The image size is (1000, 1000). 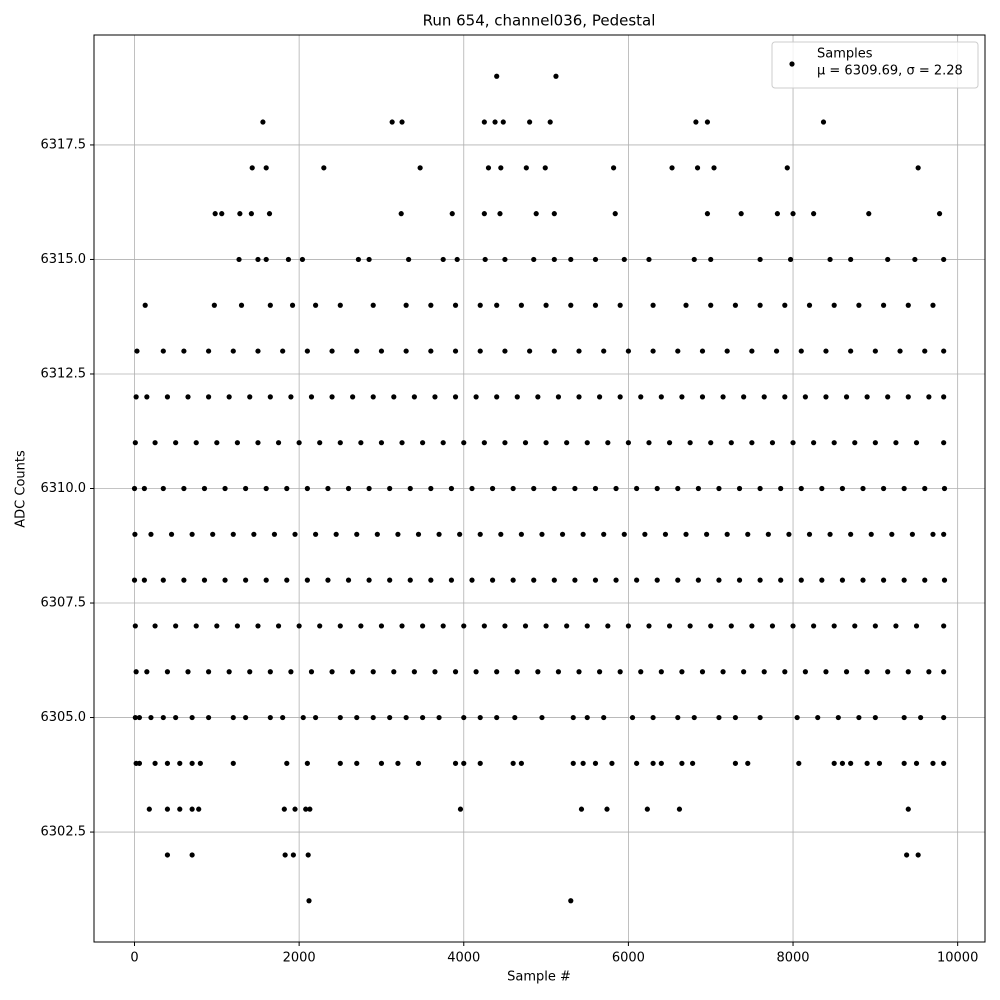 What do you see at coordinates (21, 489) in the screenshot?
I see `y-axis-label: ADC Counts` at bounding box center [21, 489].